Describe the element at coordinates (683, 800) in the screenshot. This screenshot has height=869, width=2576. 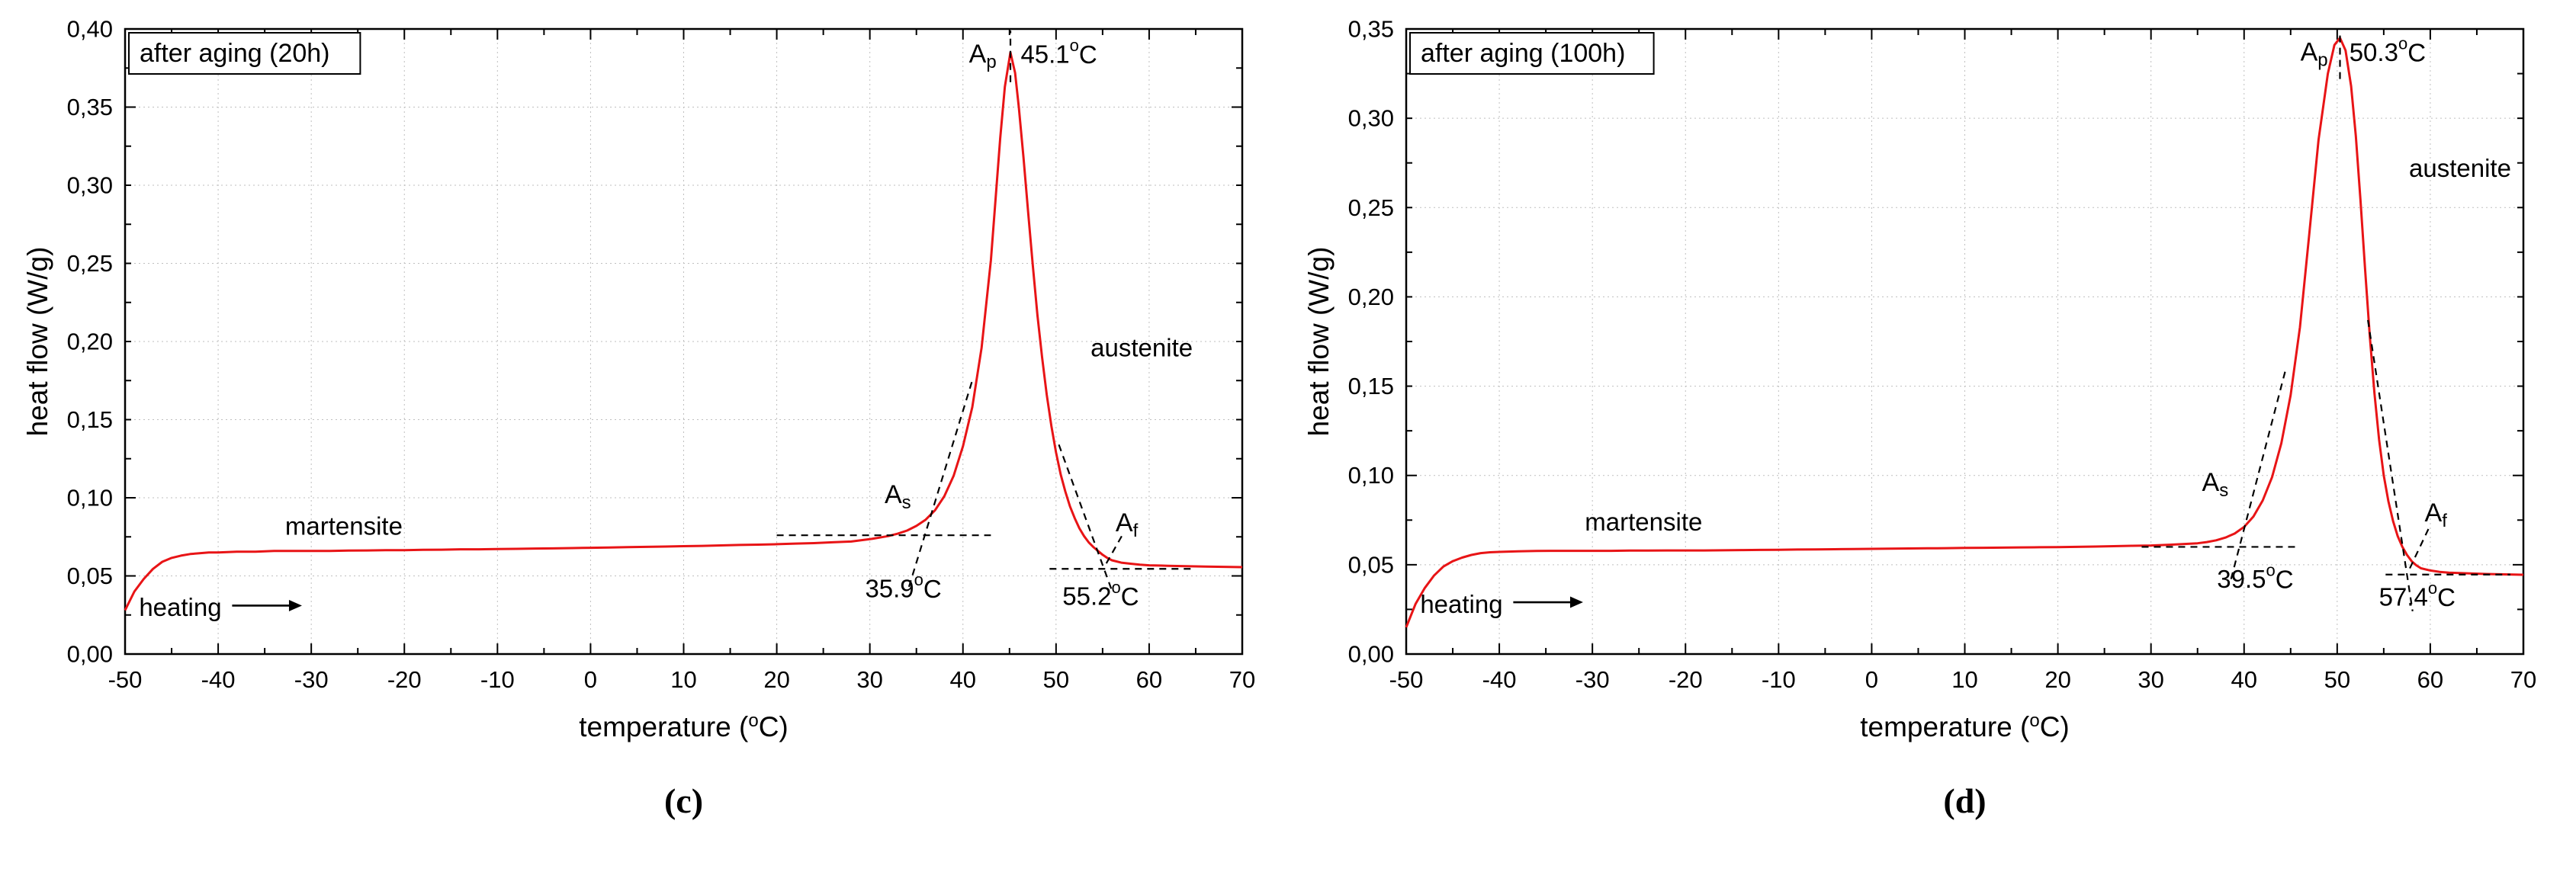
I see `caption-text: (c)` at that location.